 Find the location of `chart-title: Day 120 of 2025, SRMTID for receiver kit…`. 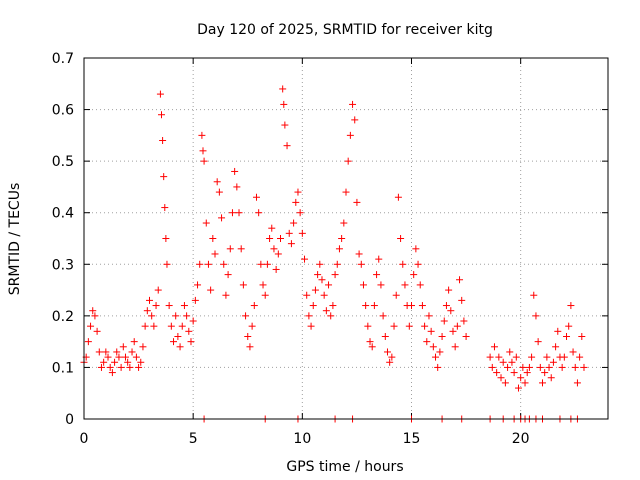

chart-title: Day 120 of 2025, SRMTID for receiver kit… is located at coordinates (345, 30).